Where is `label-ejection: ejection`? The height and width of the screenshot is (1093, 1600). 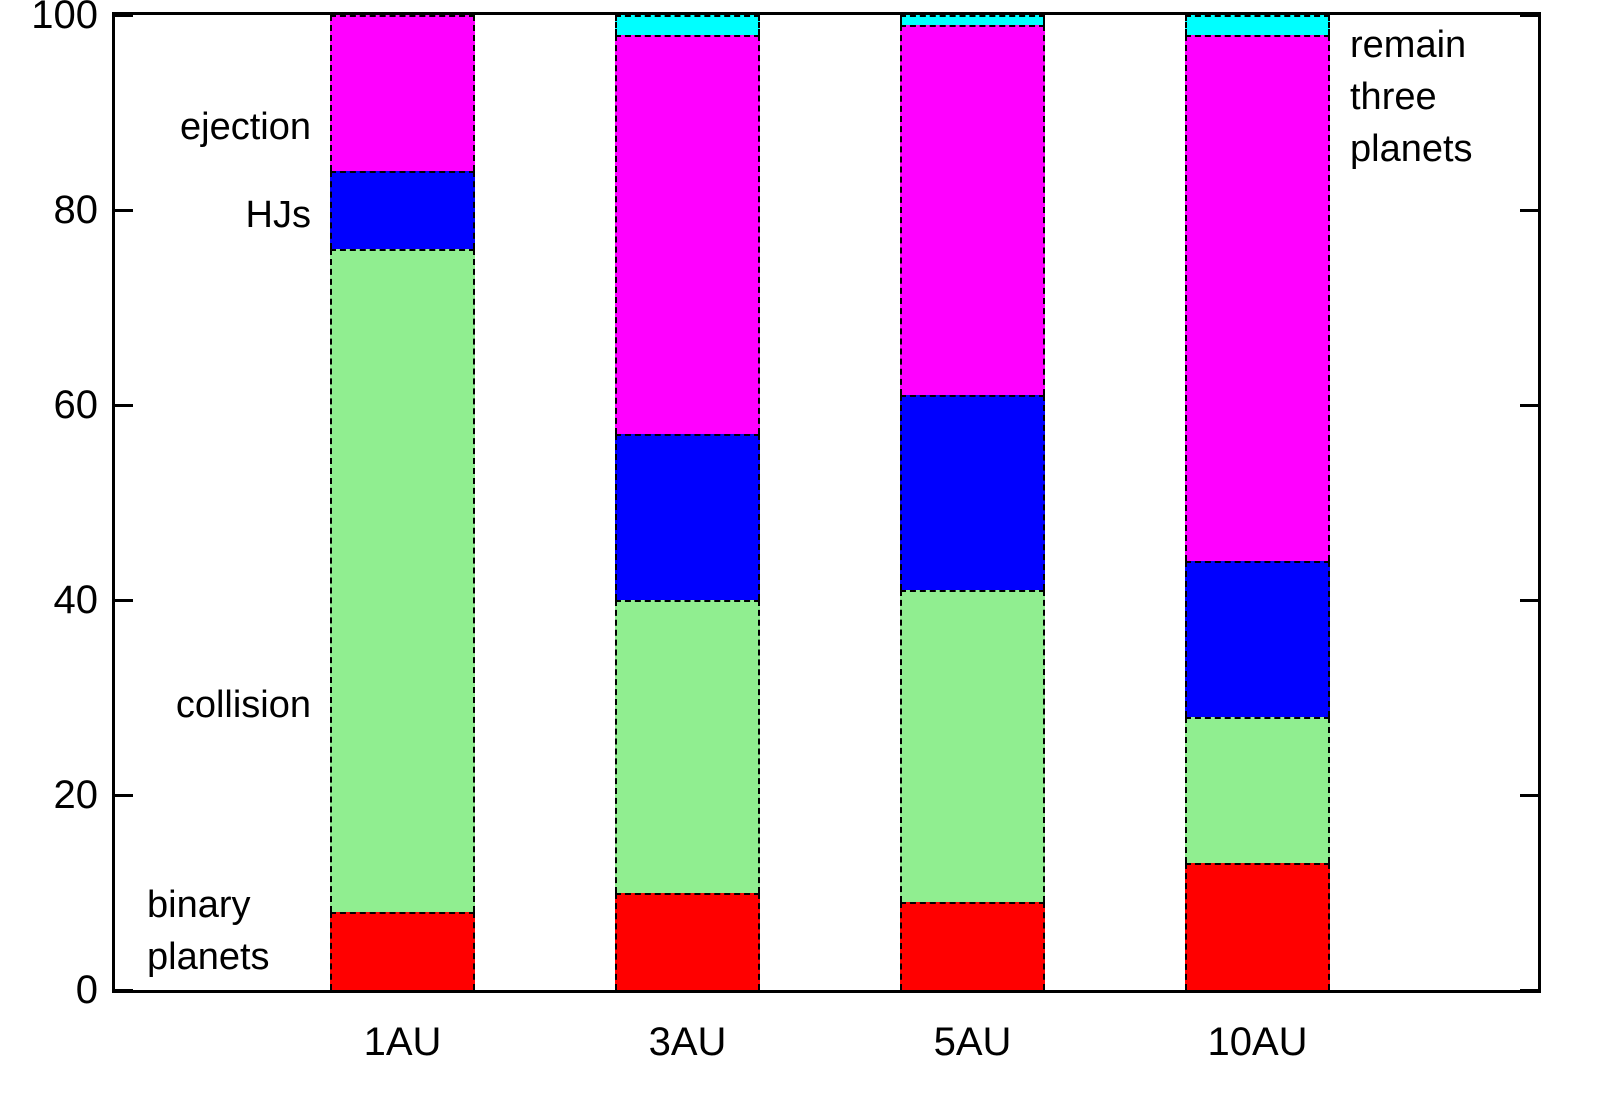 label-ejection: ejection is located at coordinates (245, 127).